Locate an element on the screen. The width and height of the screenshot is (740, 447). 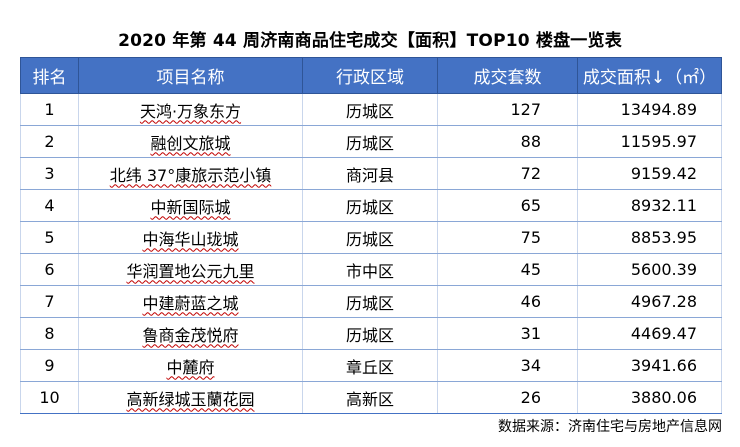
table-row: 10 高新绿城玉蘭花园 高新区 26 3880.06 is located at coordinates (371, 397).